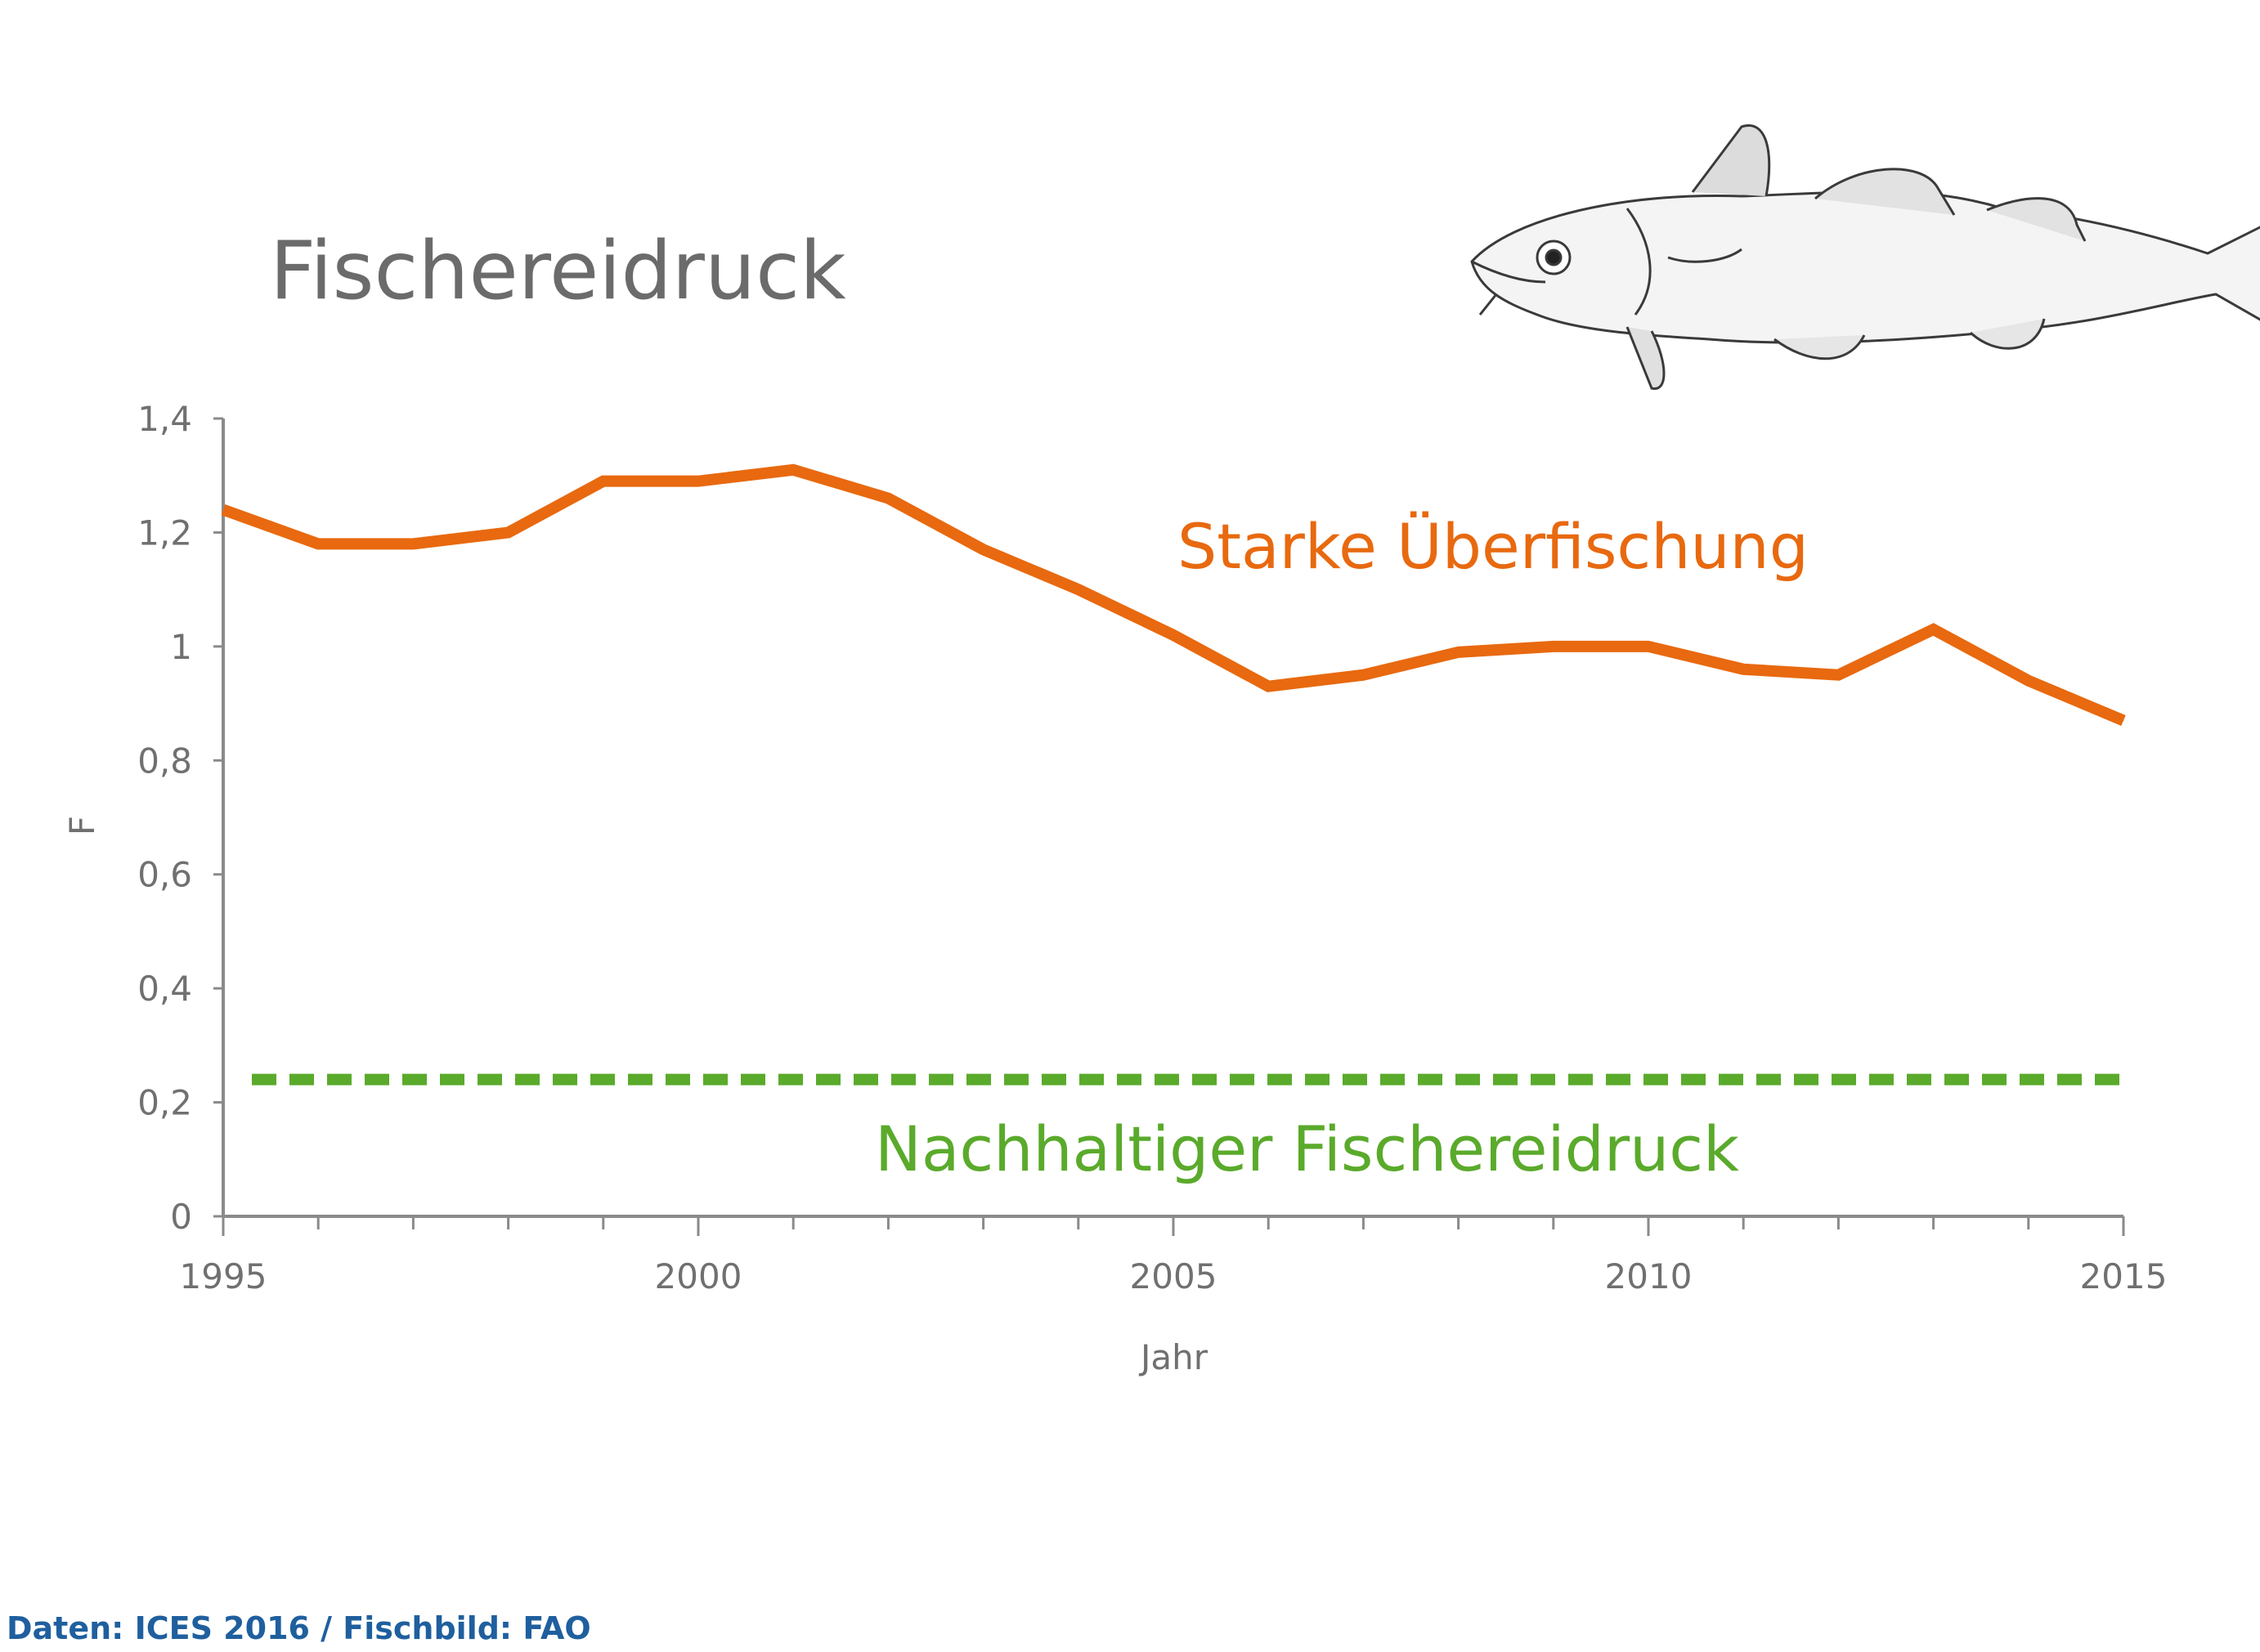 The width and height of the screenshot is (2260, 1652). Describe the element at coordinates (1493, 546) in the screenshot. I see `annotation-overfishing: Starke Überfischung` at that location.